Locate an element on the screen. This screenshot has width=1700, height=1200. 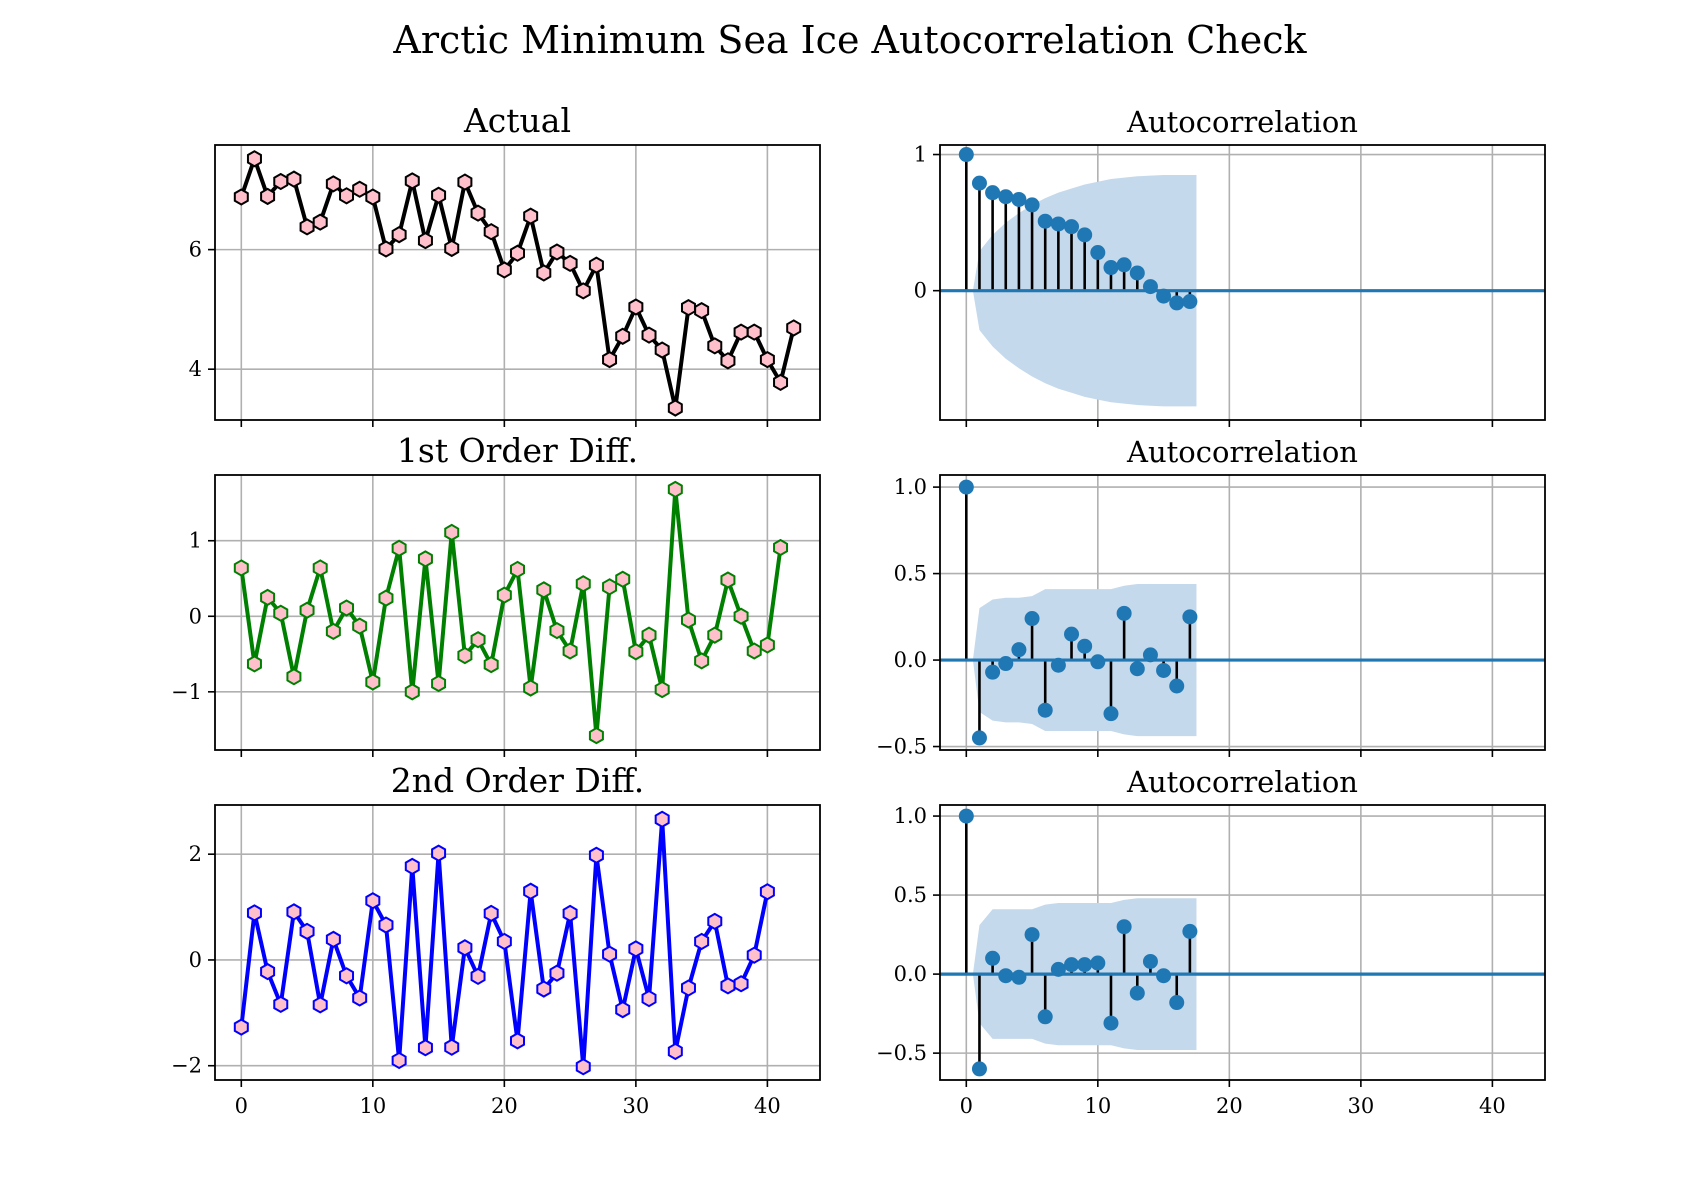
x-tick-label: 30 is located at coordinates (636, 1106).